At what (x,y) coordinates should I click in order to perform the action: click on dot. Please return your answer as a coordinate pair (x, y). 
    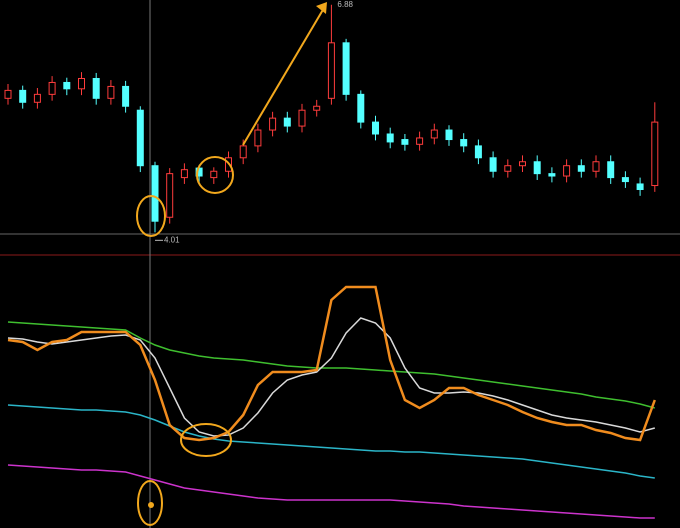
    Looking at the image, I should click on (151, 505).